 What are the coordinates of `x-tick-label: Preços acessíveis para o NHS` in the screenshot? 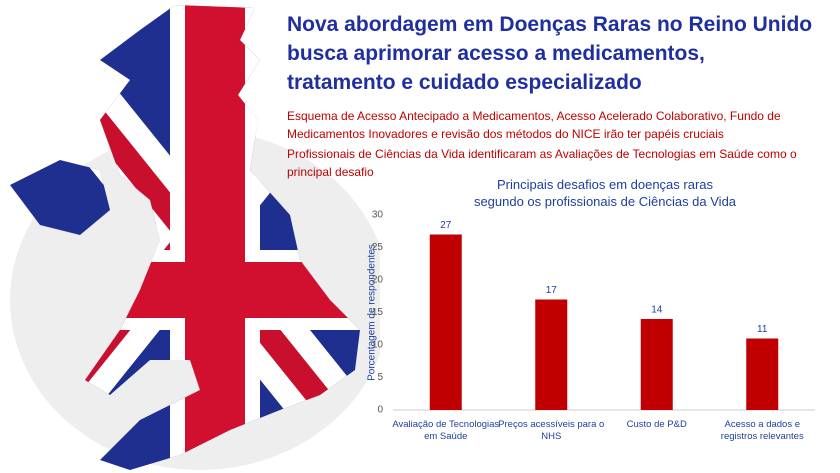 It's located at (551, 430).